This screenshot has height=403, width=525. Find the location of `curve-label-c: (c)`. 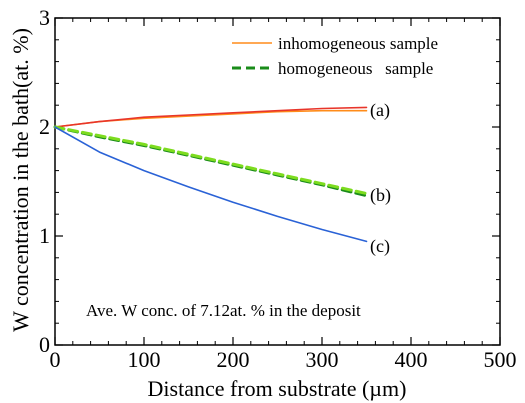

curve-label-c: (c) is located at coordinates (380, 246).